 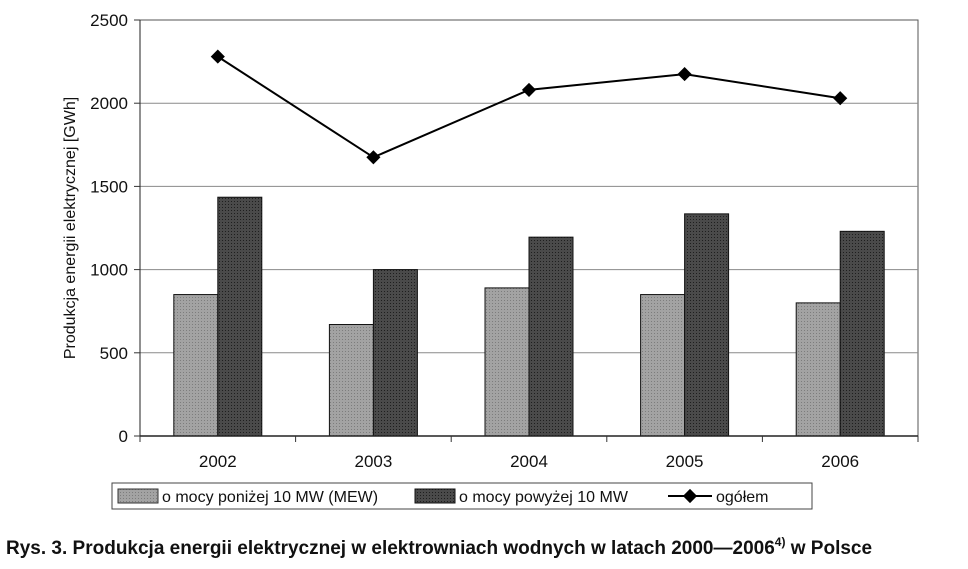 What do you see at coordinates (218, 461) in the screenshot?
I see `x-tick-label: 2002` at bounding box center [218, 461].